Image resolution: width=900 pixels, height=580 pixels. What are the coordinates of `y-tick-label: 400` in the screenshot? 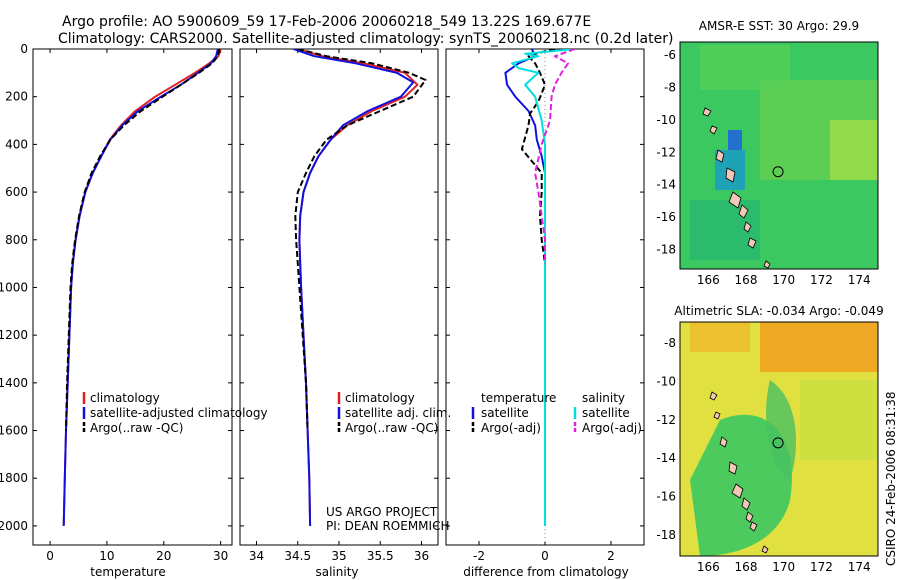 It's located at (16, 144).